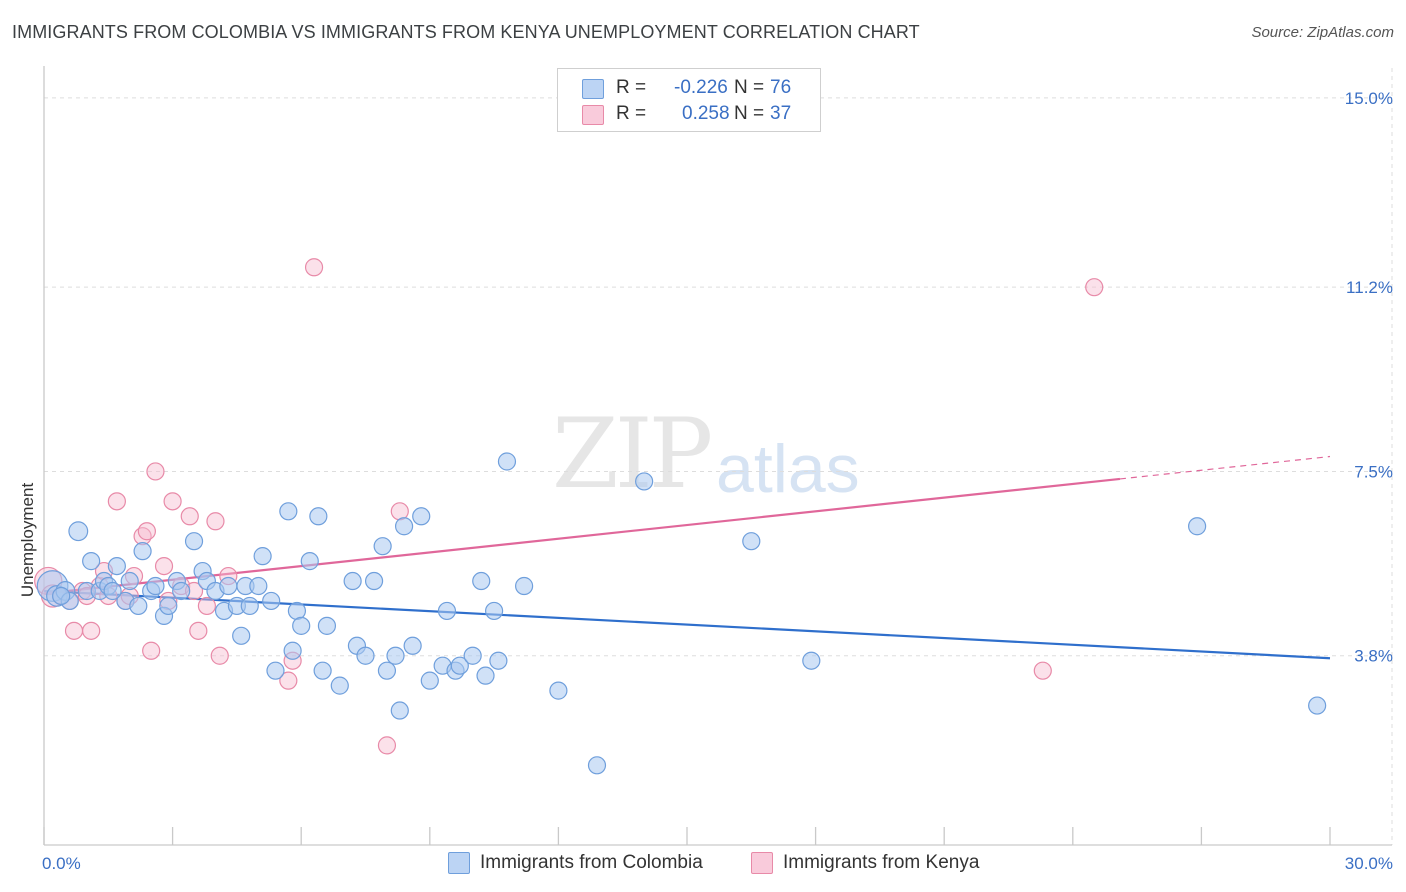 The height and width of the screenshot is (892, 1406). I want to click on legend-swatch-kenya, so click(593, 115).